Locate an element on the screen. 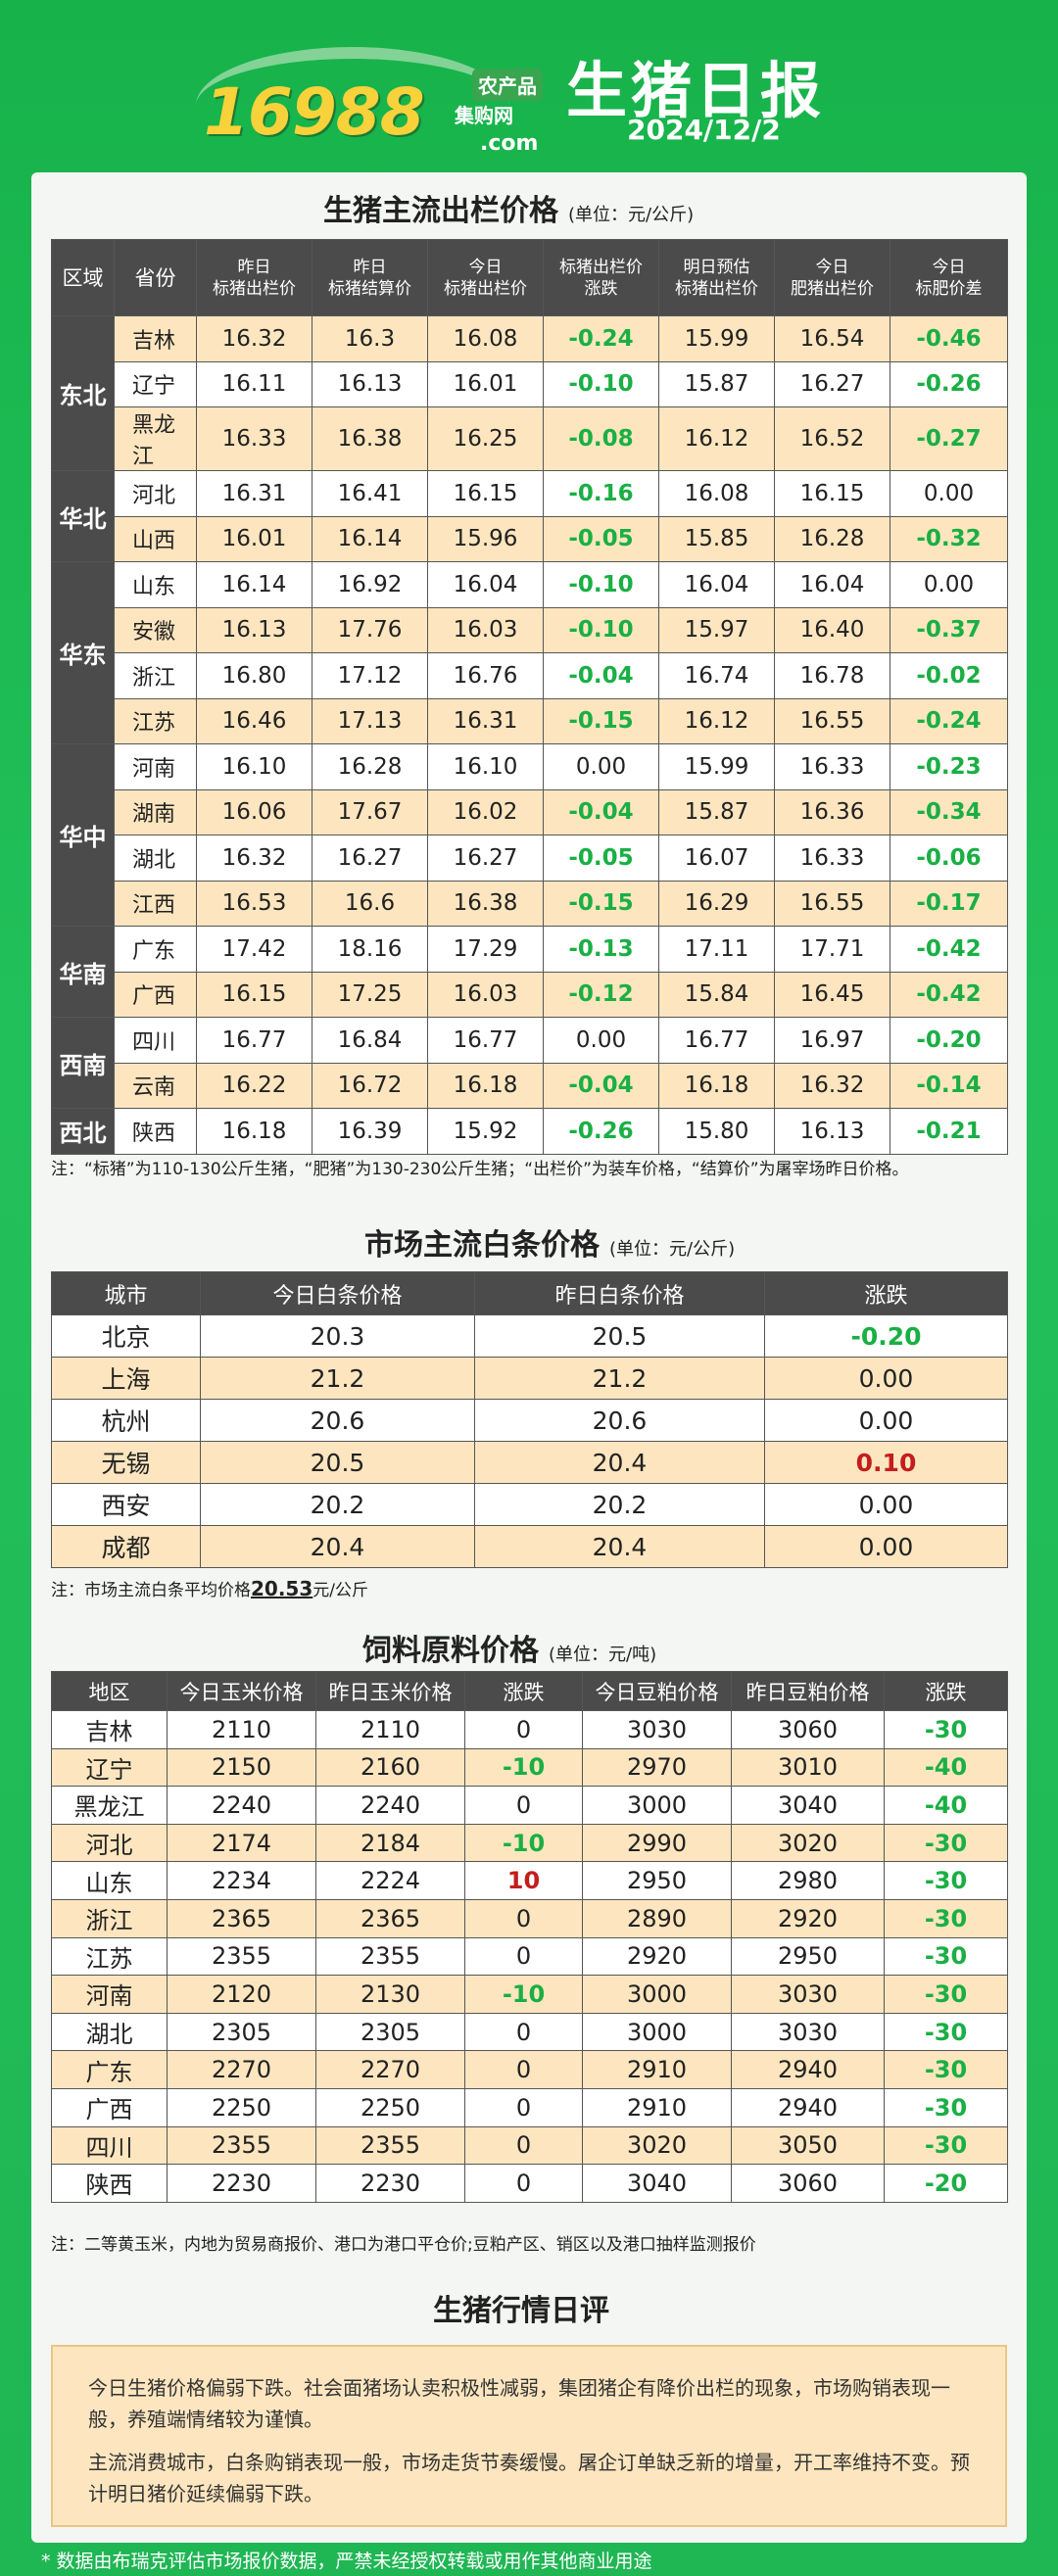  price-cell: 2910 is located at coordinates (657, 2107).